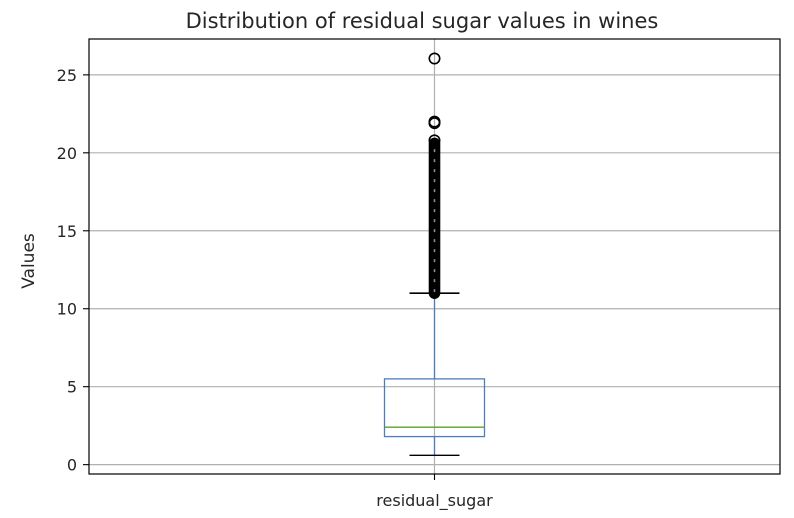 This screenshot has height=518, width=794. What do you see at coordinates (29, 261) in the screenshot?
I see `y-axis-label: Values` at bounding box center [29, 261].